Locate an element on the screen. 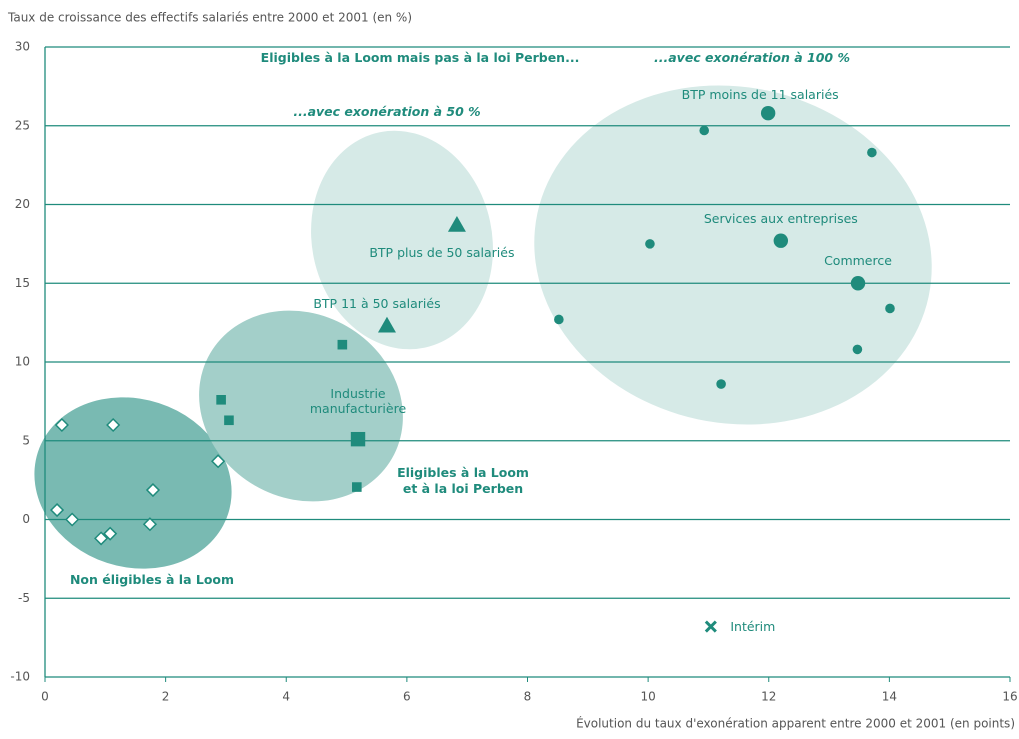 The image size is (1019, 739). point-label: Industrie manufacturière is located at coordinates (358, 401).